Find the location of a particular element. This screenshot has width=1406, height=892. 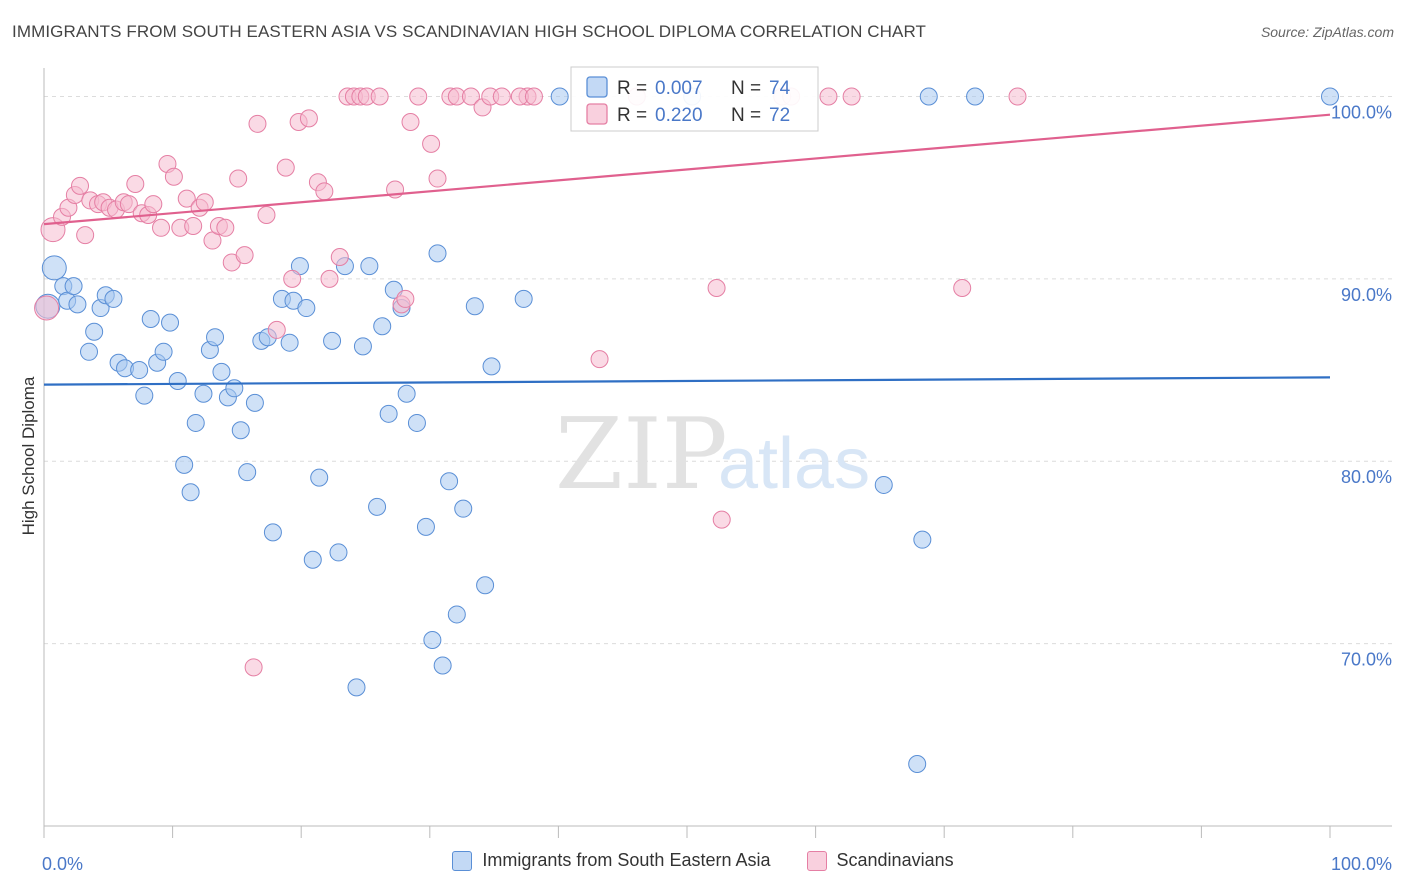

correlation-legend: R = 0.007 N = 74 R = 0.220 N = 72 is located at coordinates (694, 99).